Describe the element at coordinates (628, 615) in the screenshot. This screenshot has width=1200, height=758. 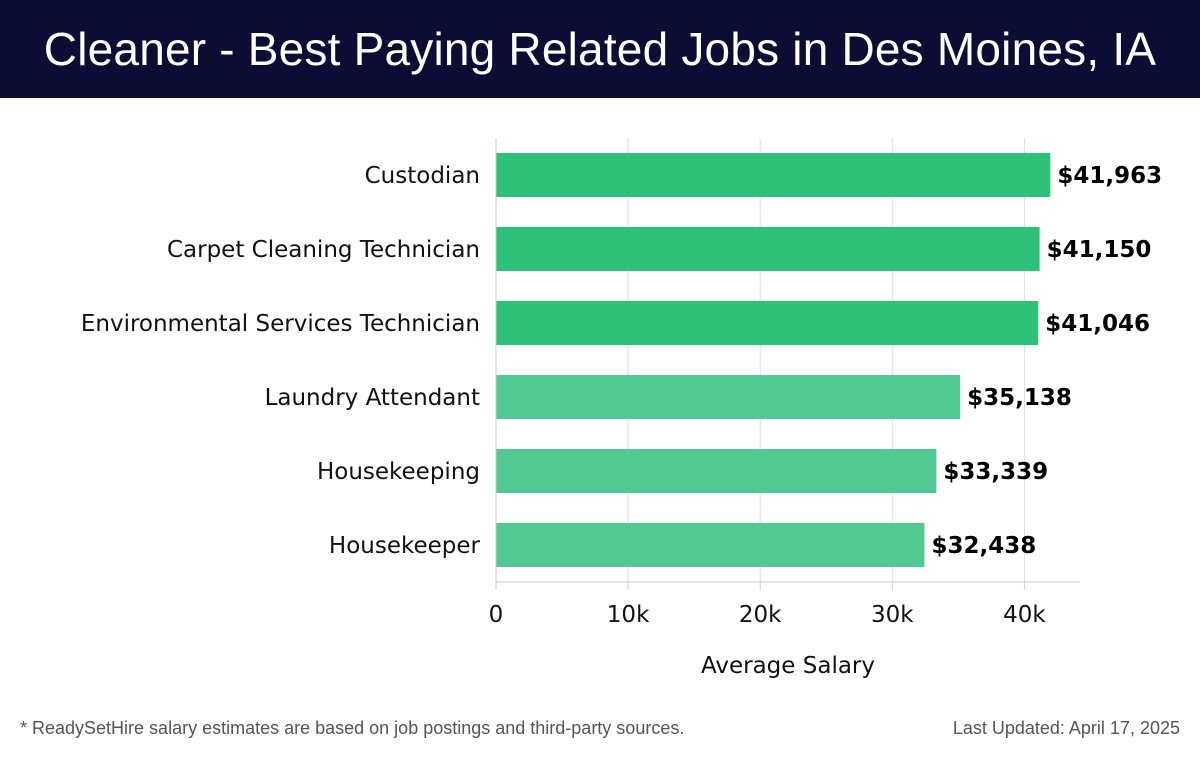
I see `x-tick-label: 10k` at that location.